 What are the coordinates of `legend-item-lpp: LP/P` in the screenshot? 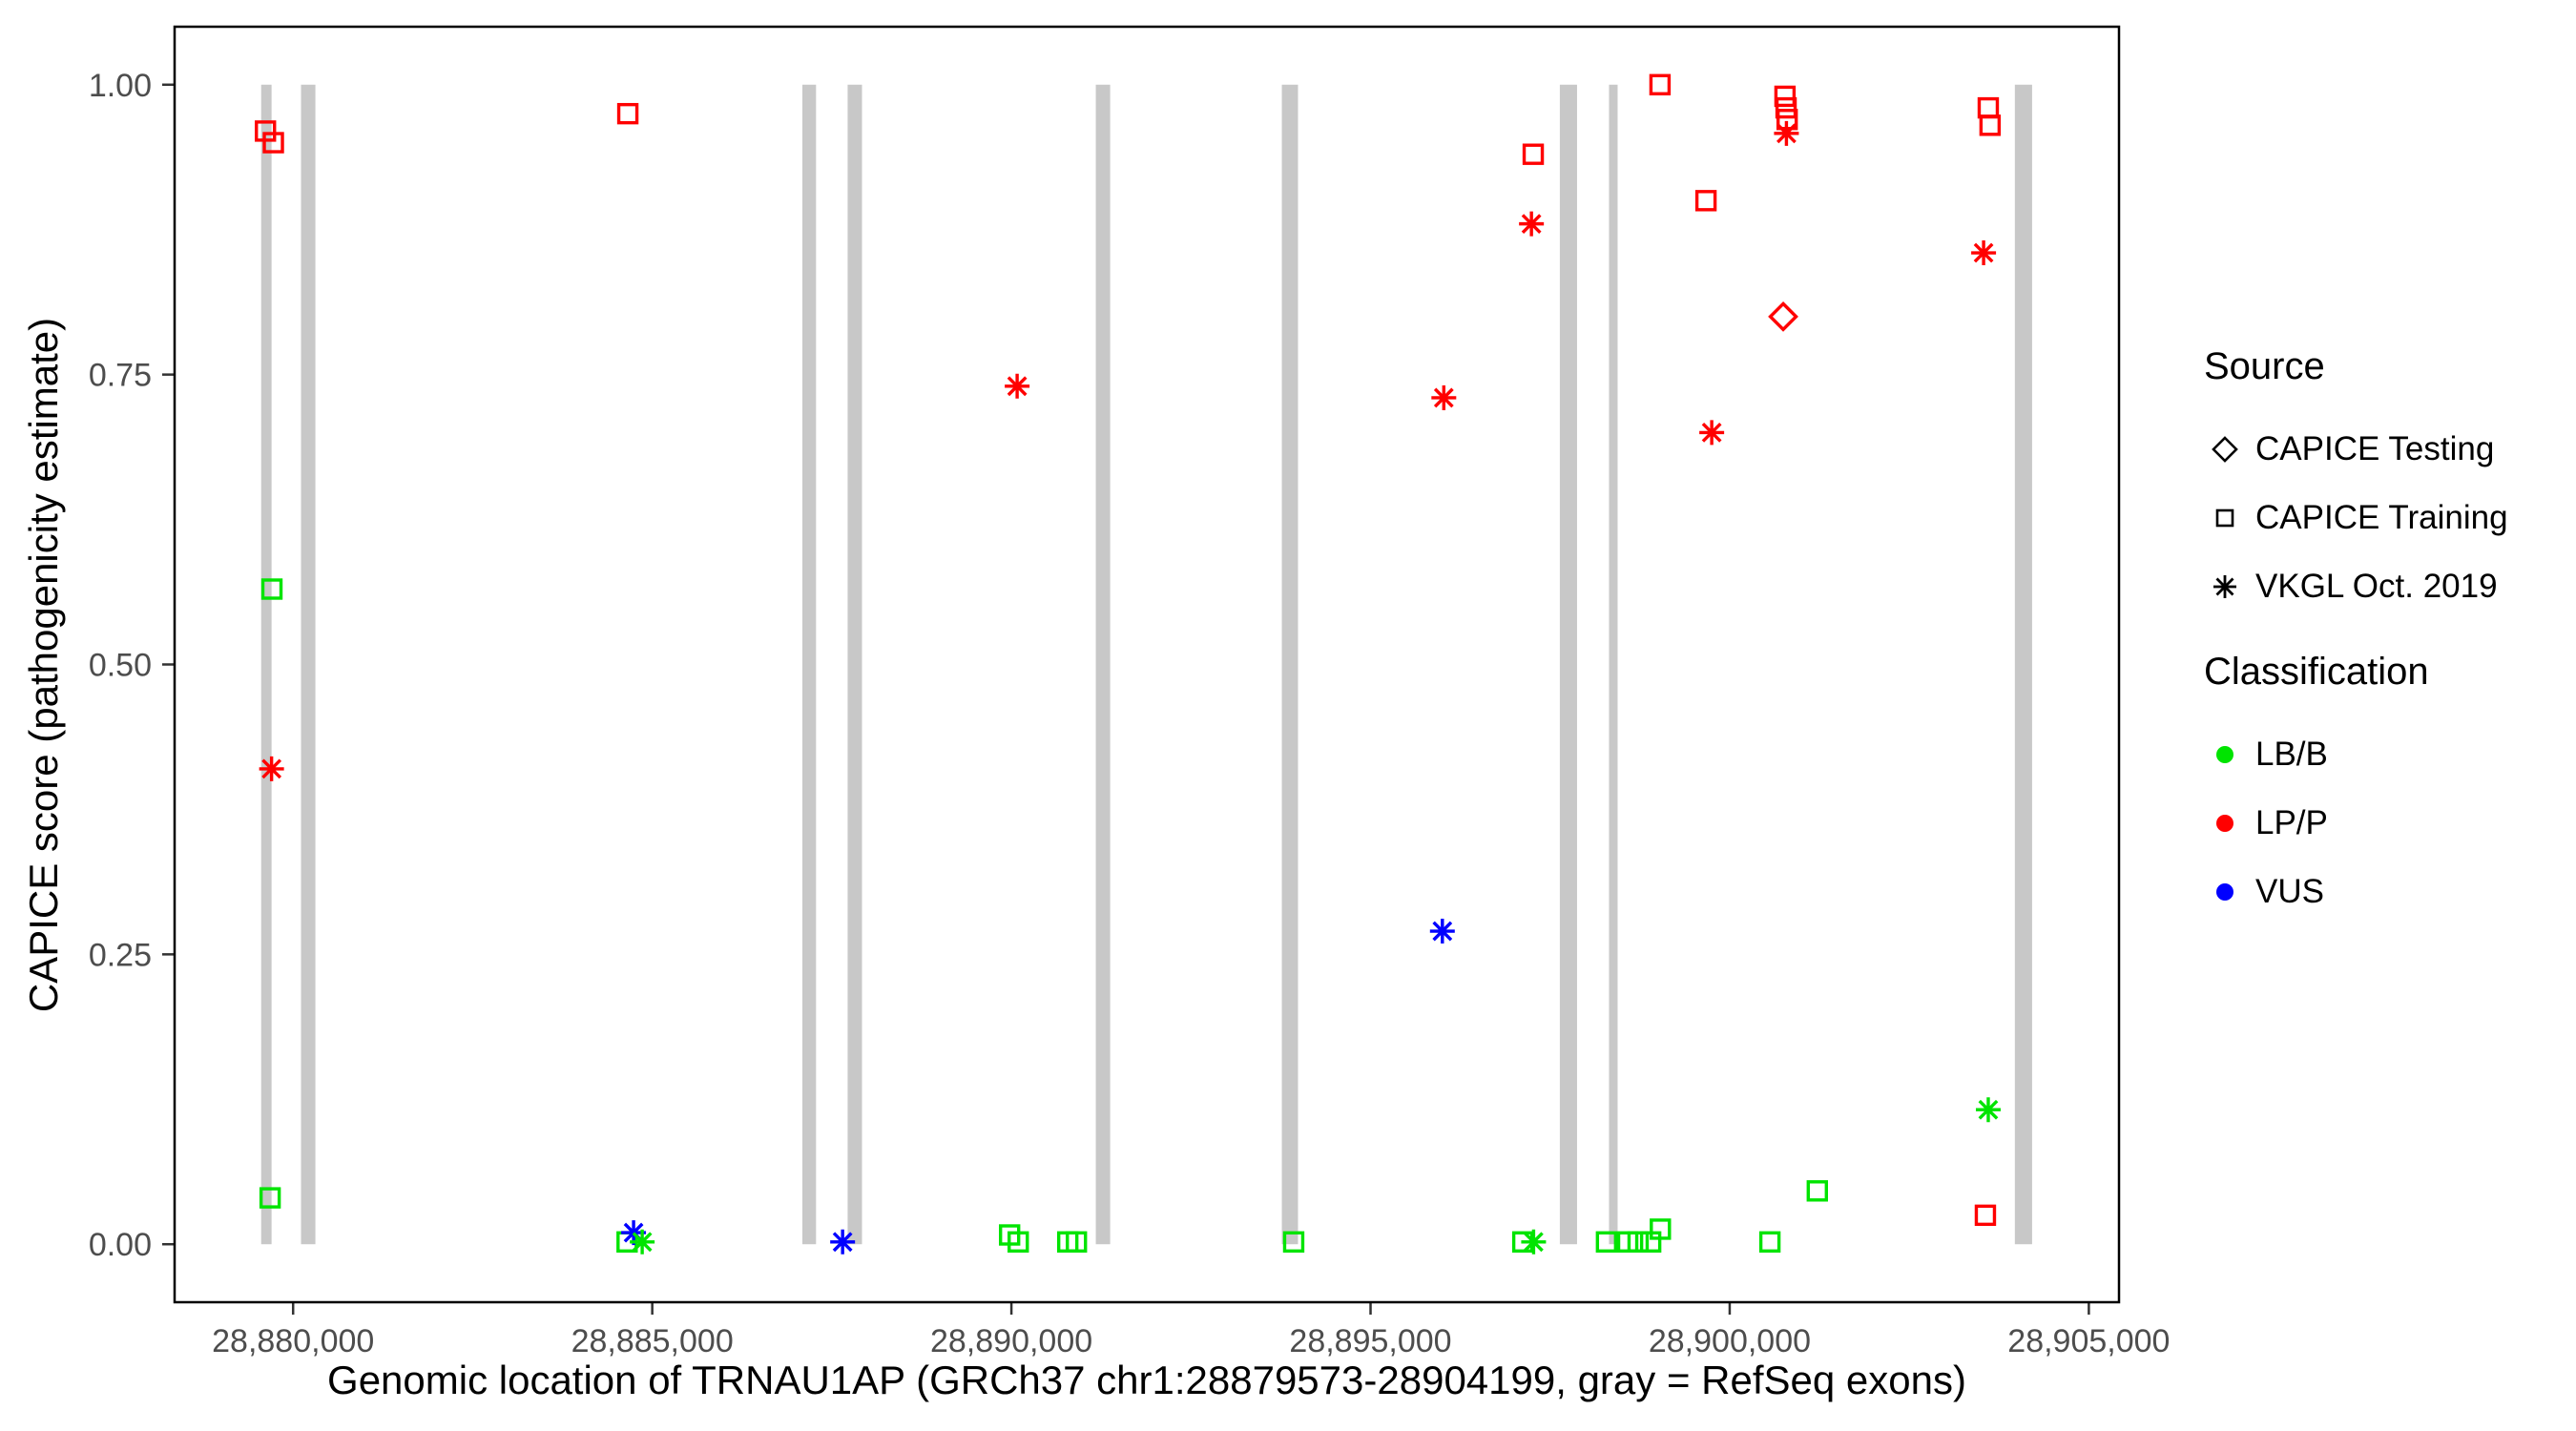 It's located at (2385, 823).